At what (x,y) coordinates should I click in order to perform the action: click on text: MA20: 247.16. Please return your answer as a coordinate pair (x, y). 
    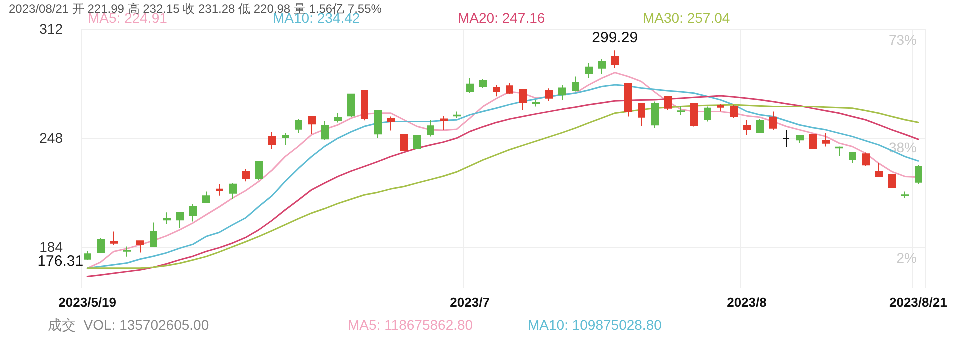
    Looking at the image, I should click on (502, 18).